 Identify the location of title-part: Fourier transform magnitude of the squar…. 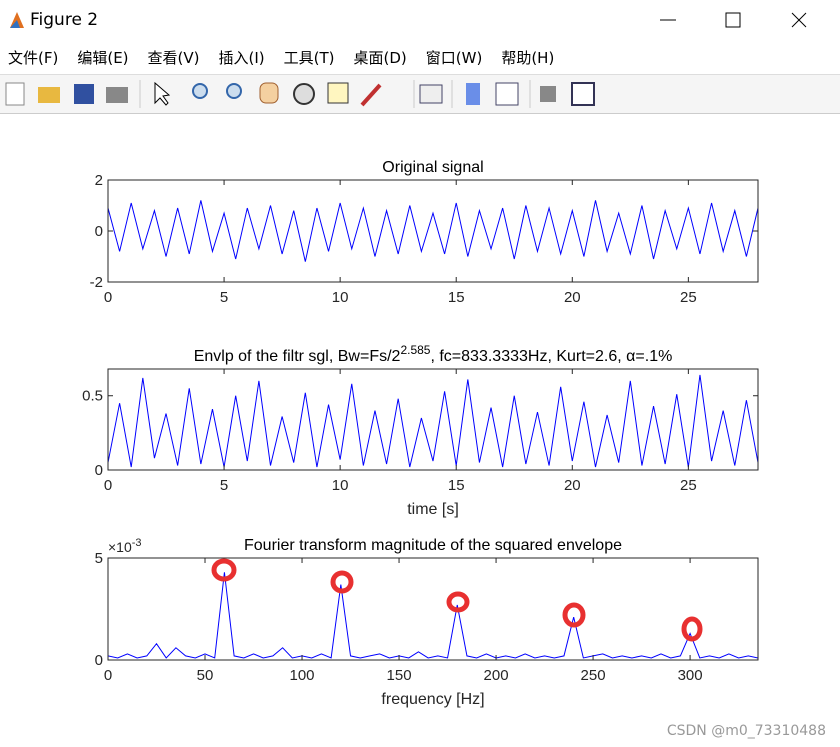
(433, 545).